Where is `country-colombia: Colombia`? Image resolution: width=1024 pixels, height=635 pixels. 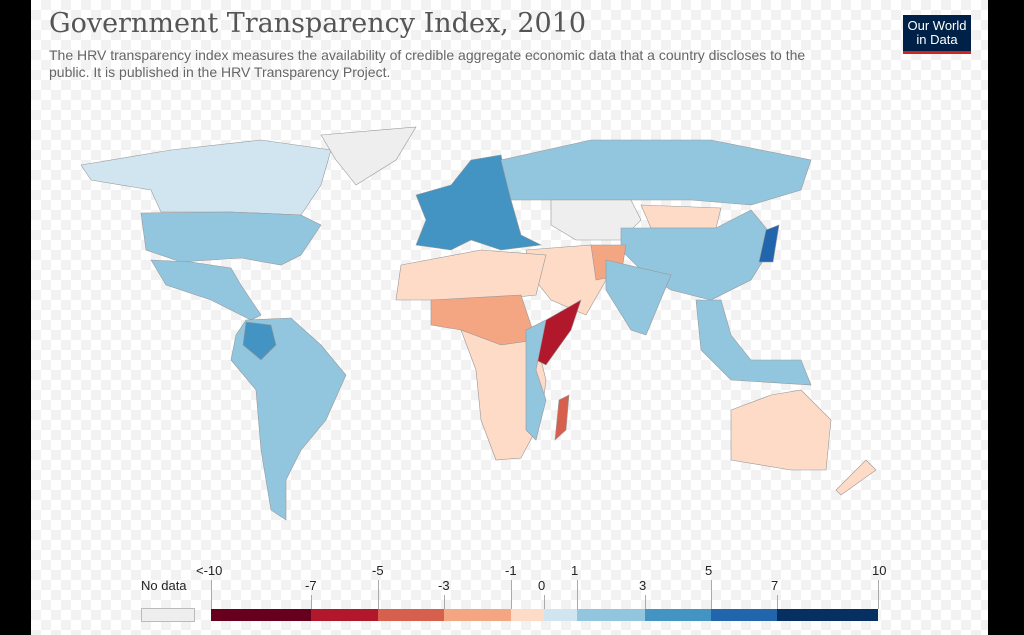
country-colombia: Colombia is located at coordinates (259, 341).